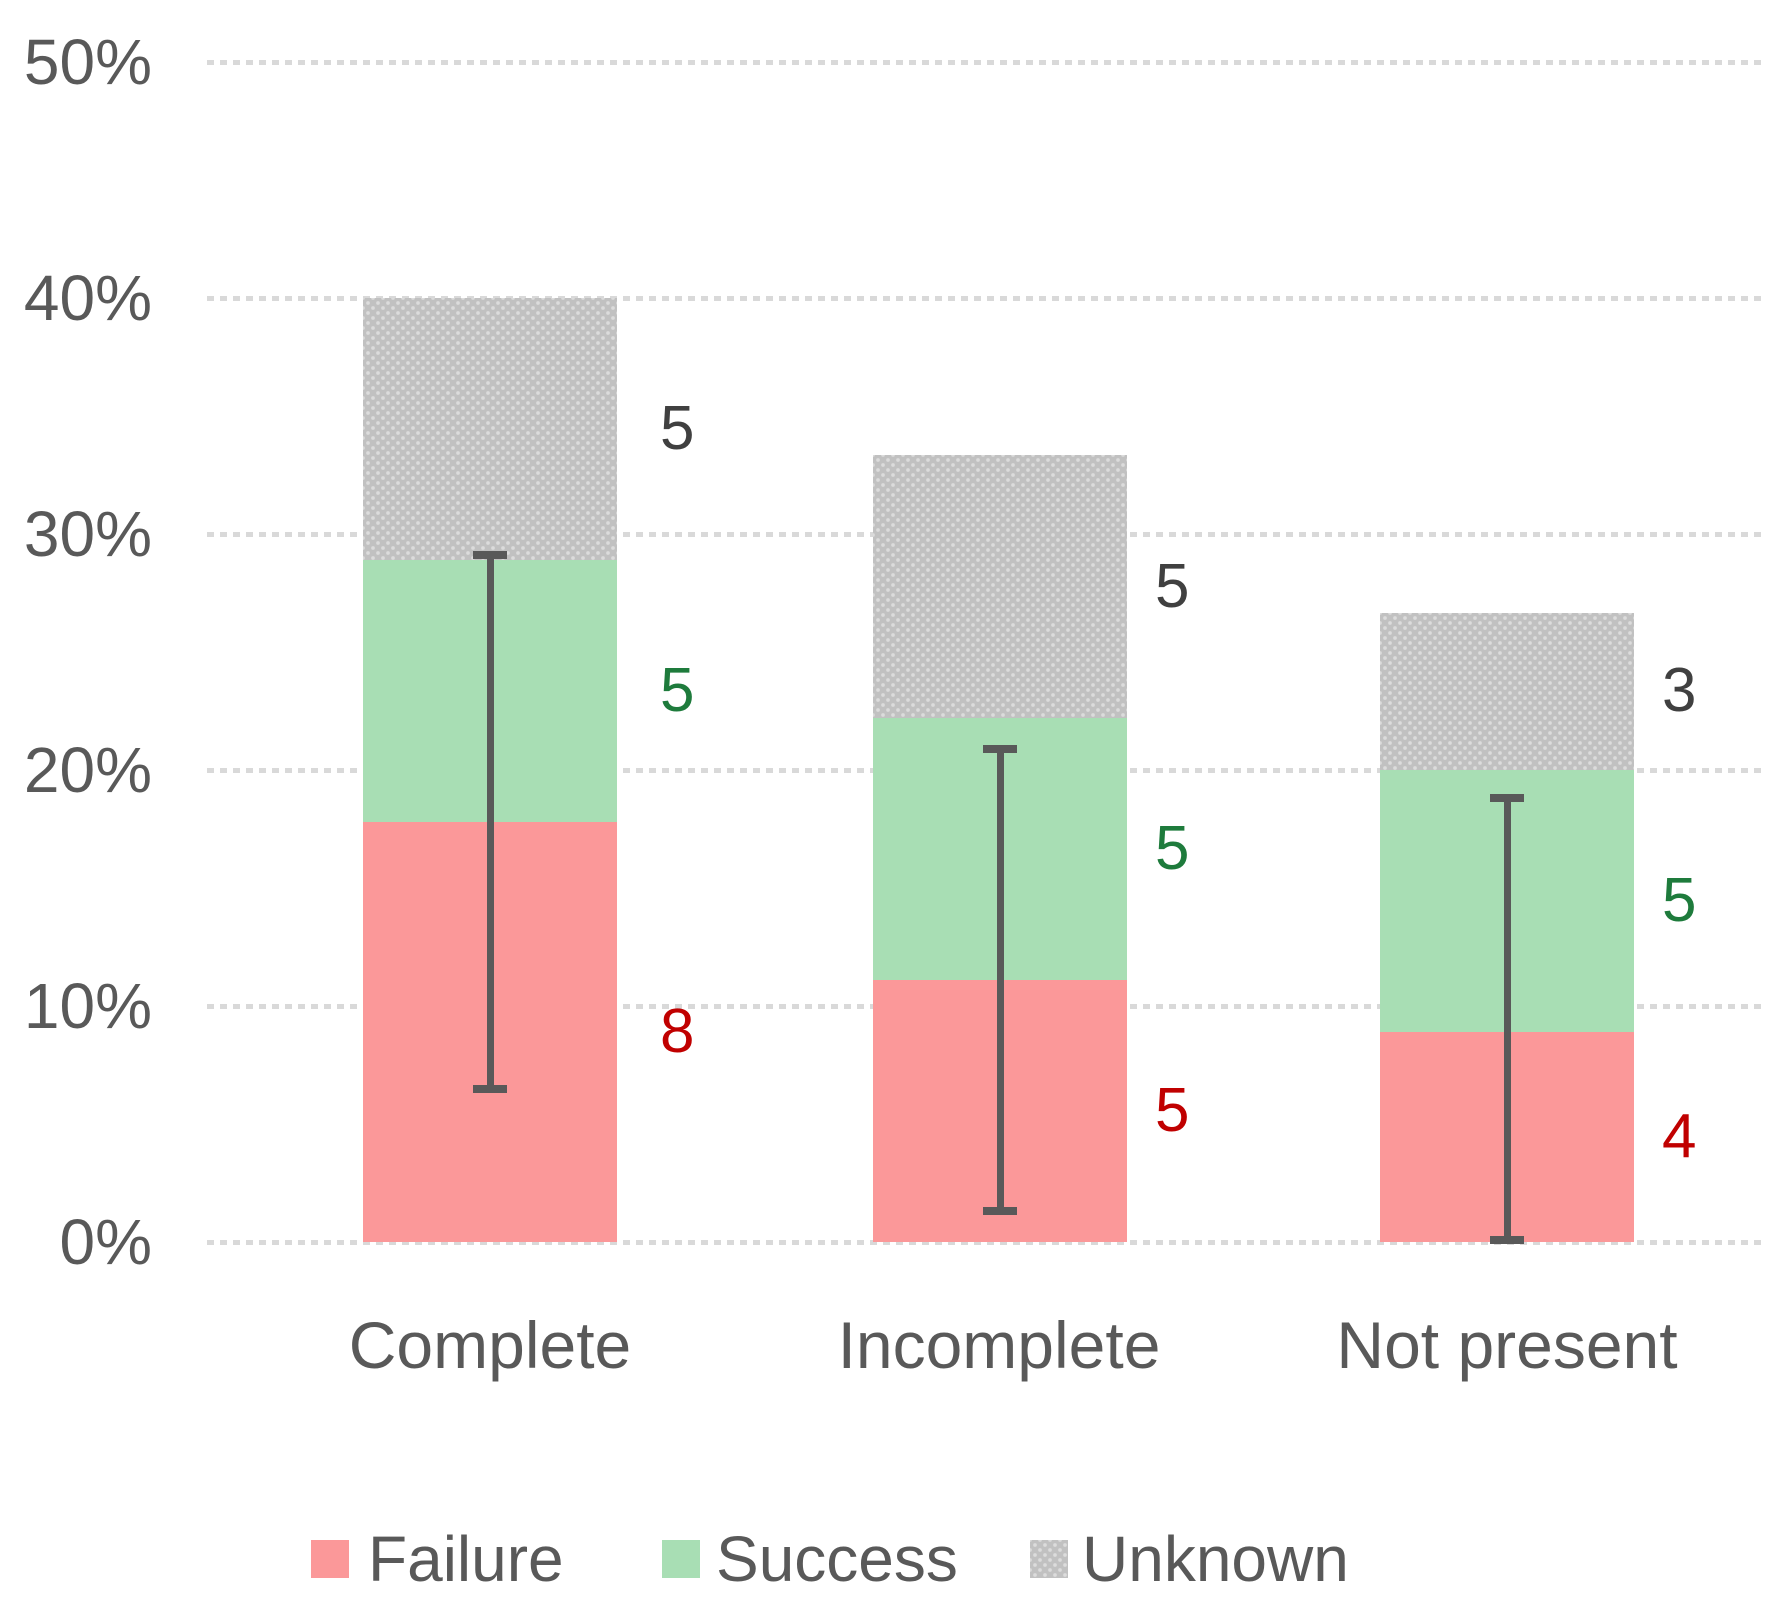  Describe the element at coordinates (1172, 848) in the screenshot. I see `data-label-incomplete-success: 5` at that location.